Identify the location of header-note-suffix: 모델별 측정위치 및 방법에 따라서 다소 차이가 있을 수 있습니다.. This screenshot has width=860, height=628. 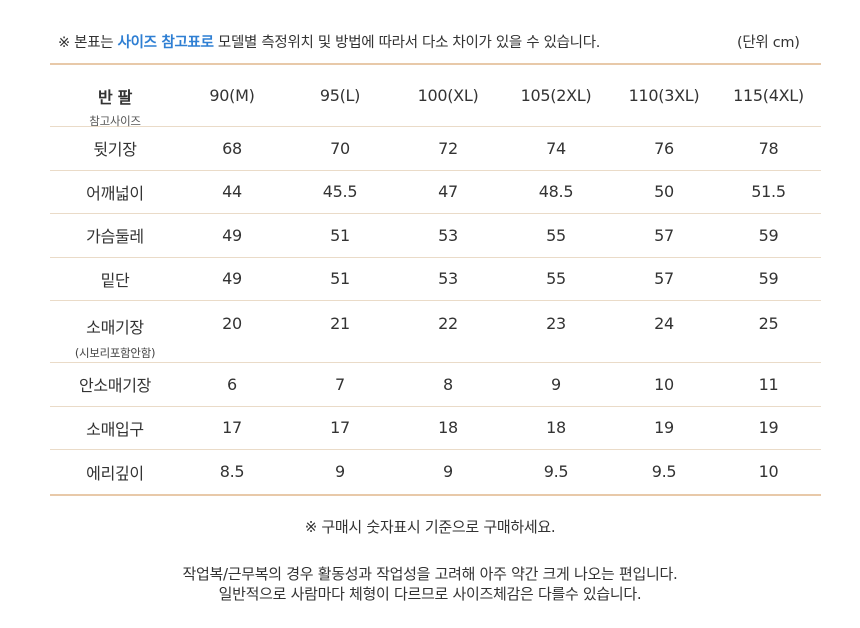
(407, 43).